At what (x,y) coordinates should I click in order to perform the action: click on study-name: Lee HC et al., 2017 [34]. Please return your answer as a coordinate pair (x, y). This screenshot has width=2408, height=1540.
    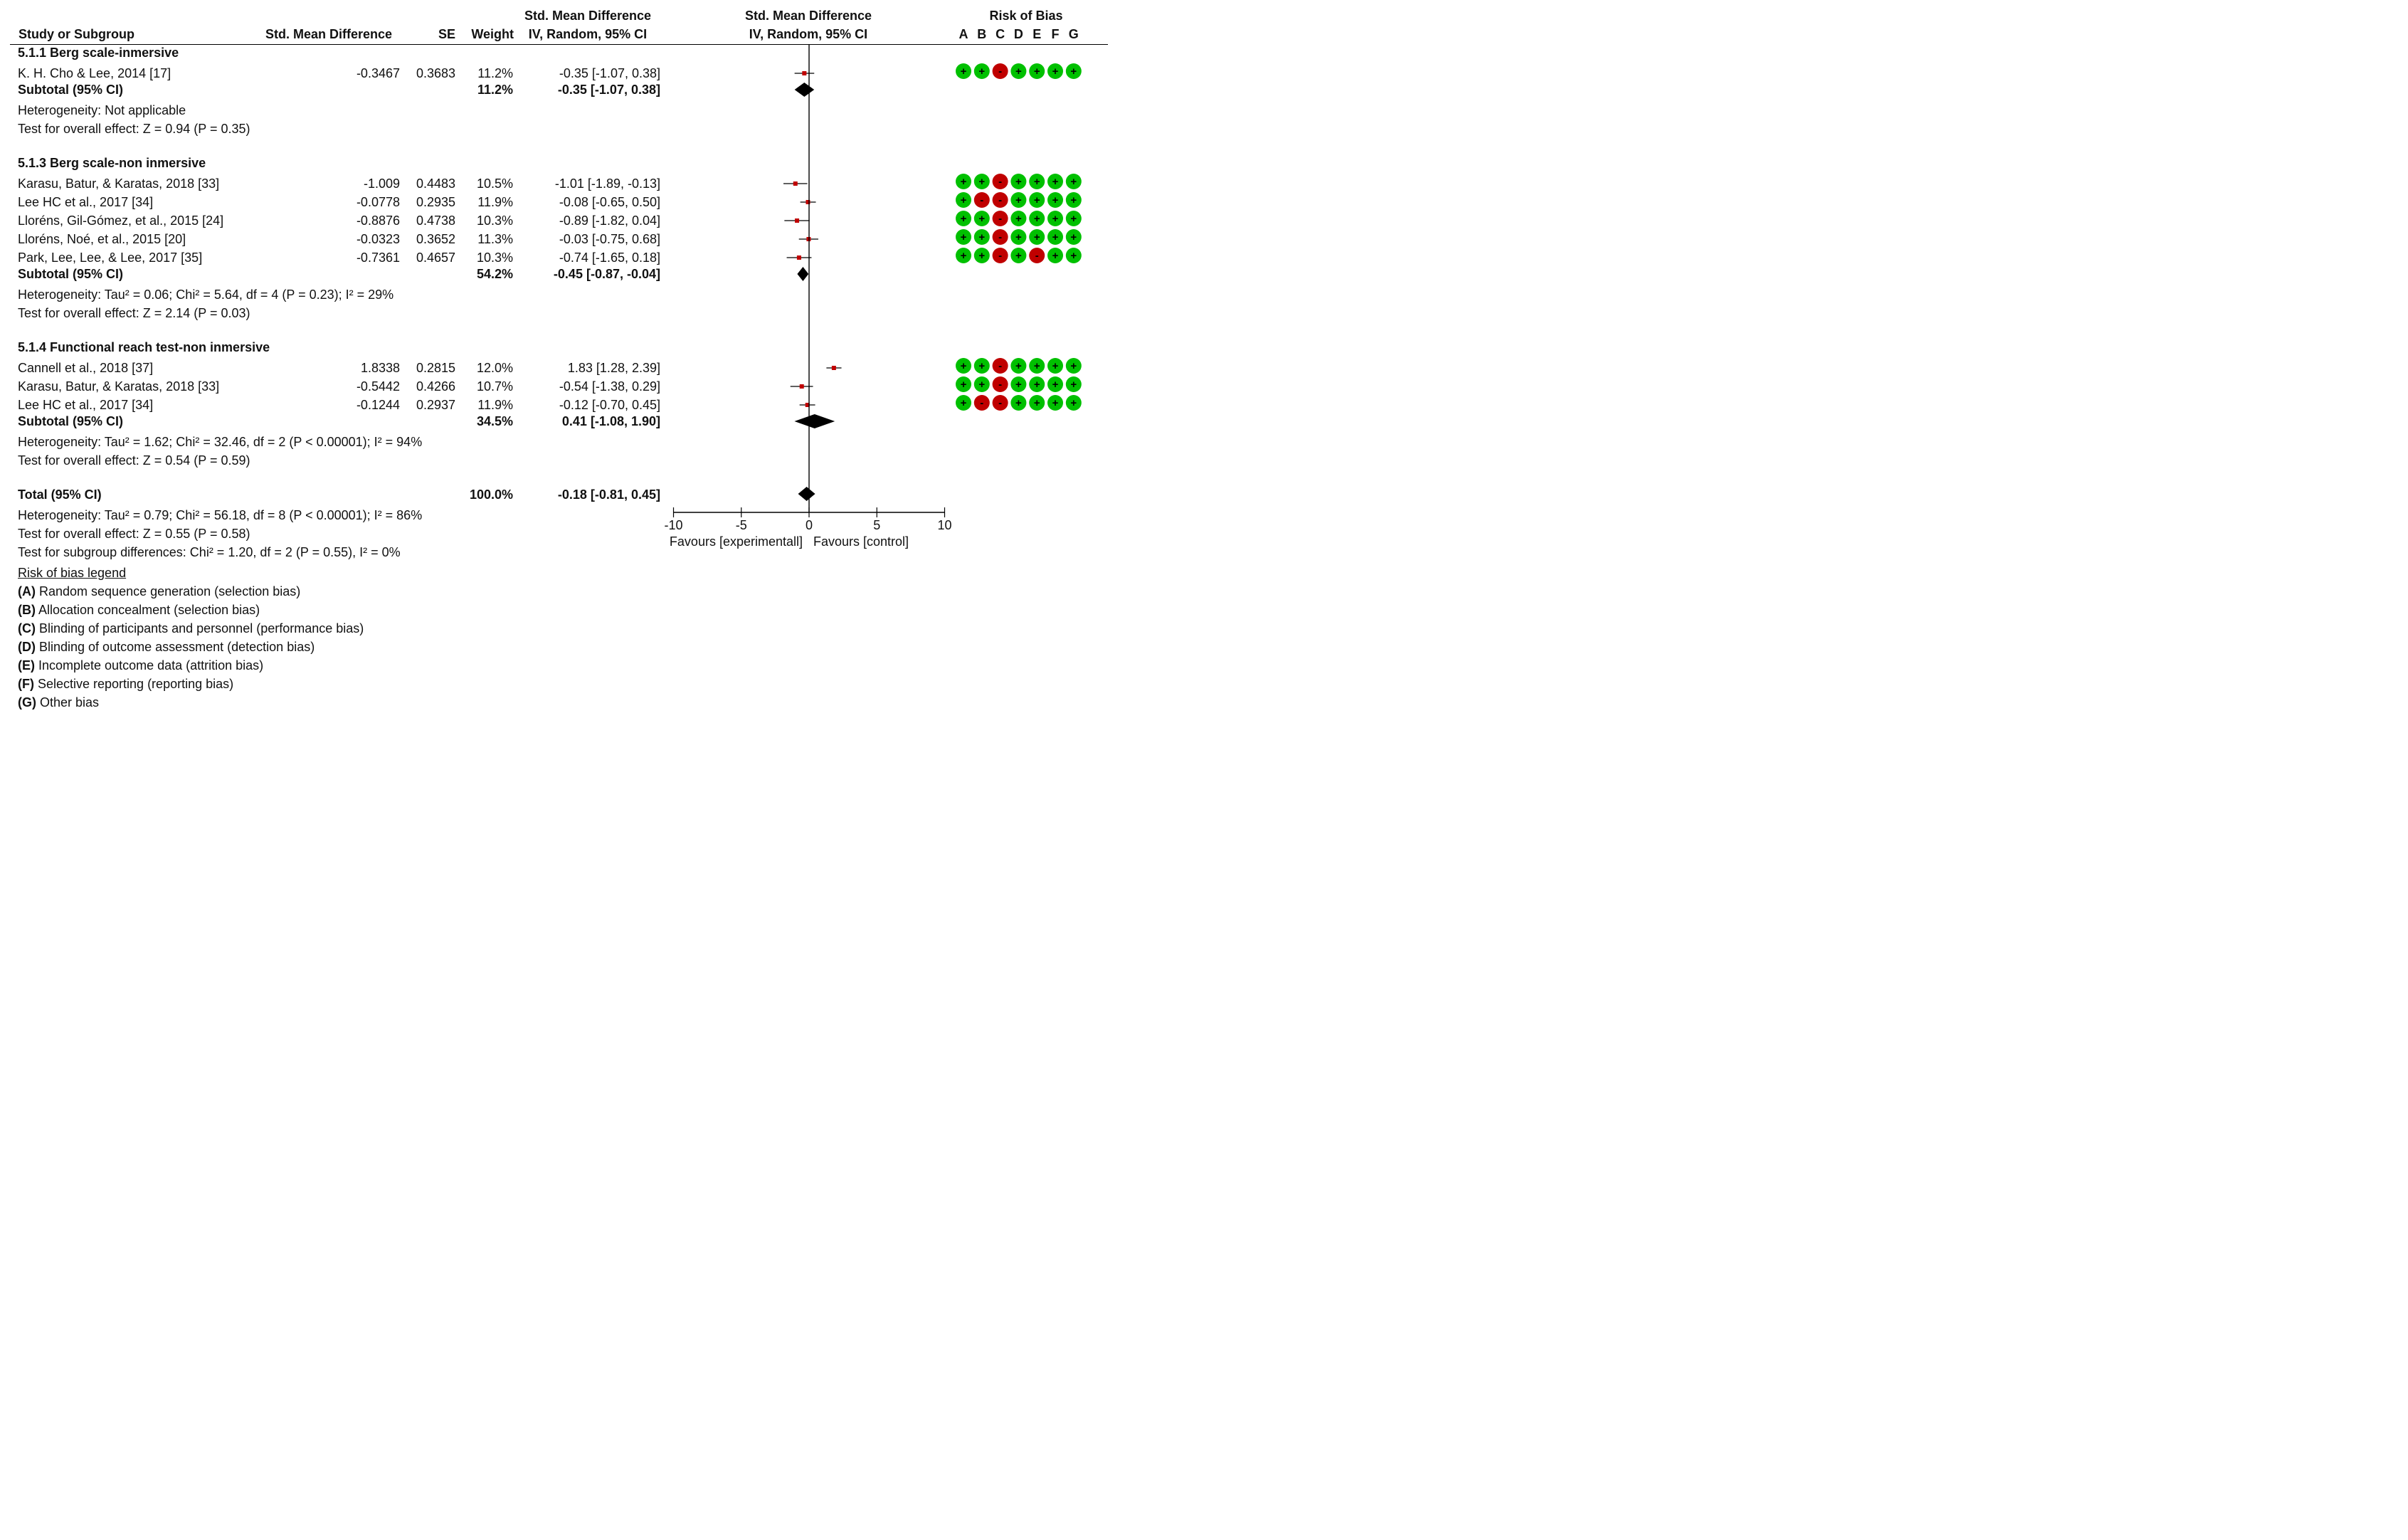
    Looking at the image, I should click on (86, 405).